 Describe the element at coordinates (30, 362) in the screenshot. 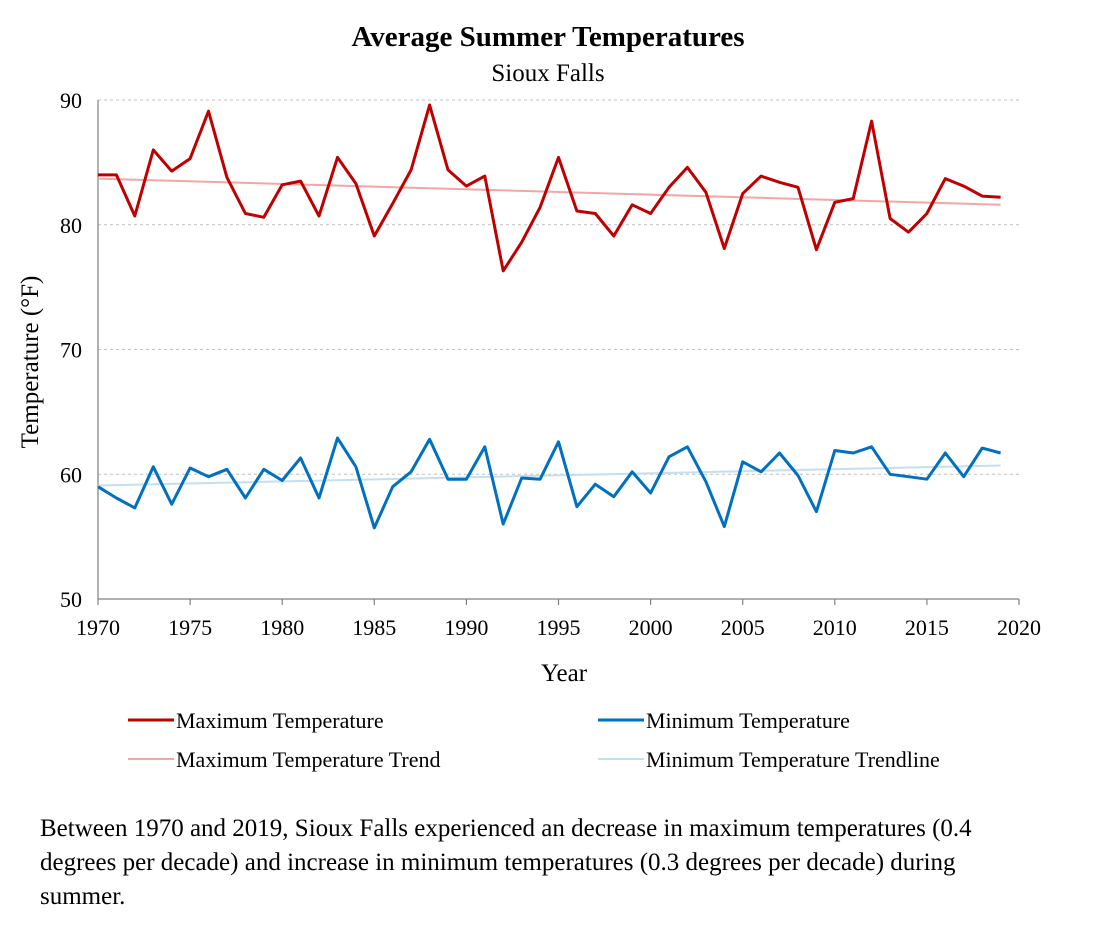

I see `y-axis-label: Temperature (°F)` at that location.